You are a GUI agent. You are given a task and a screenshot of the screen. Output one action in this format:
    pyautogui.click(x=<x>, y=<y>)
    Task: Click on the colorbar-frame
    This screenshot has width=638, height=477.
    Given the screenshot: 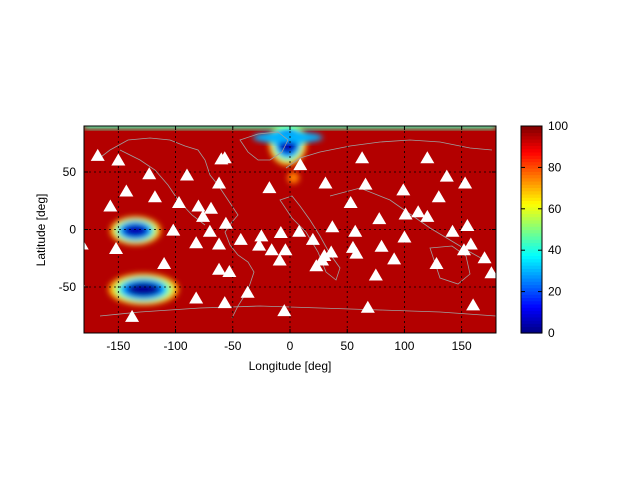 What is the action you would take?
    pyautogui.click(x=531, y=229)
    